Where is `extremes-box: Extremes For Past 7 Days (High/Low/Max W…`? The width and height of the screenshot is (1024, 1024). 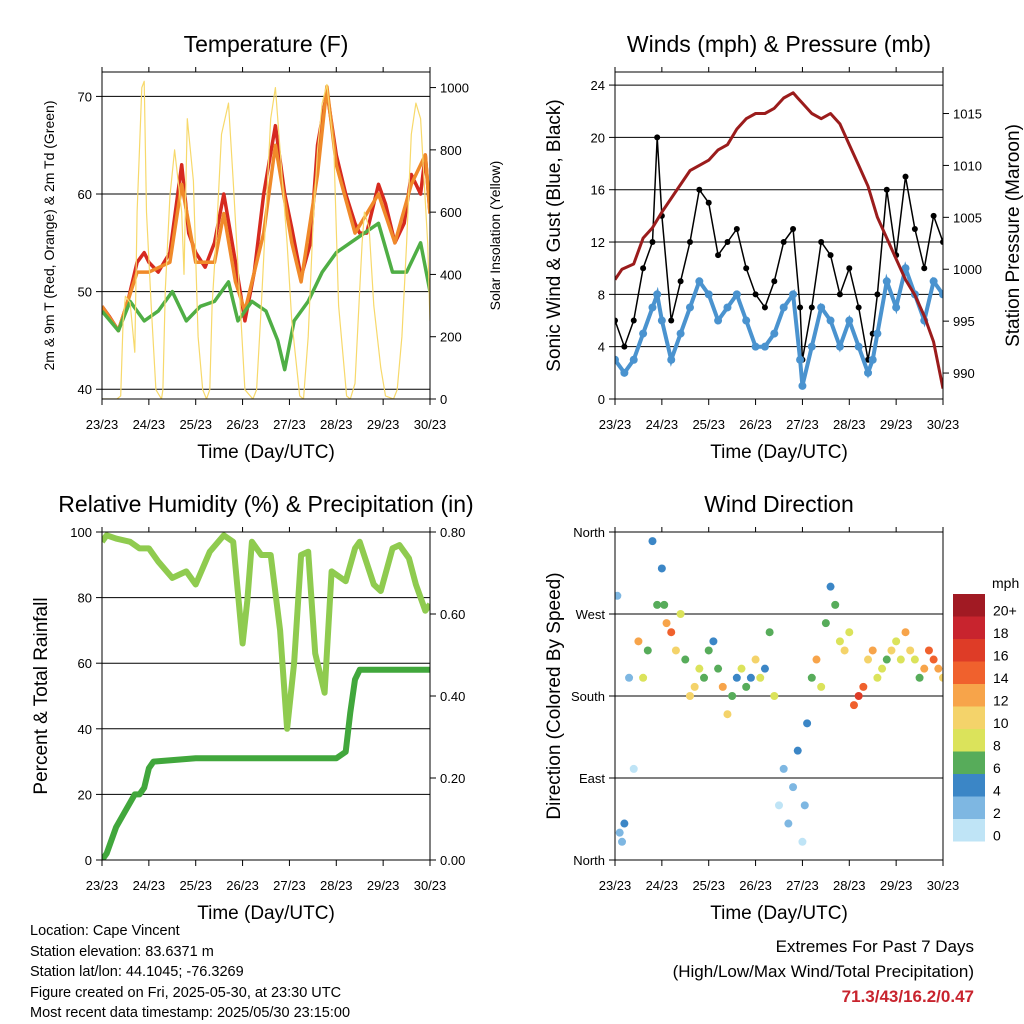
extremes-box: Extremes For Past 7 Days (High/Low/Max W… is located at coordinates (823, 971).